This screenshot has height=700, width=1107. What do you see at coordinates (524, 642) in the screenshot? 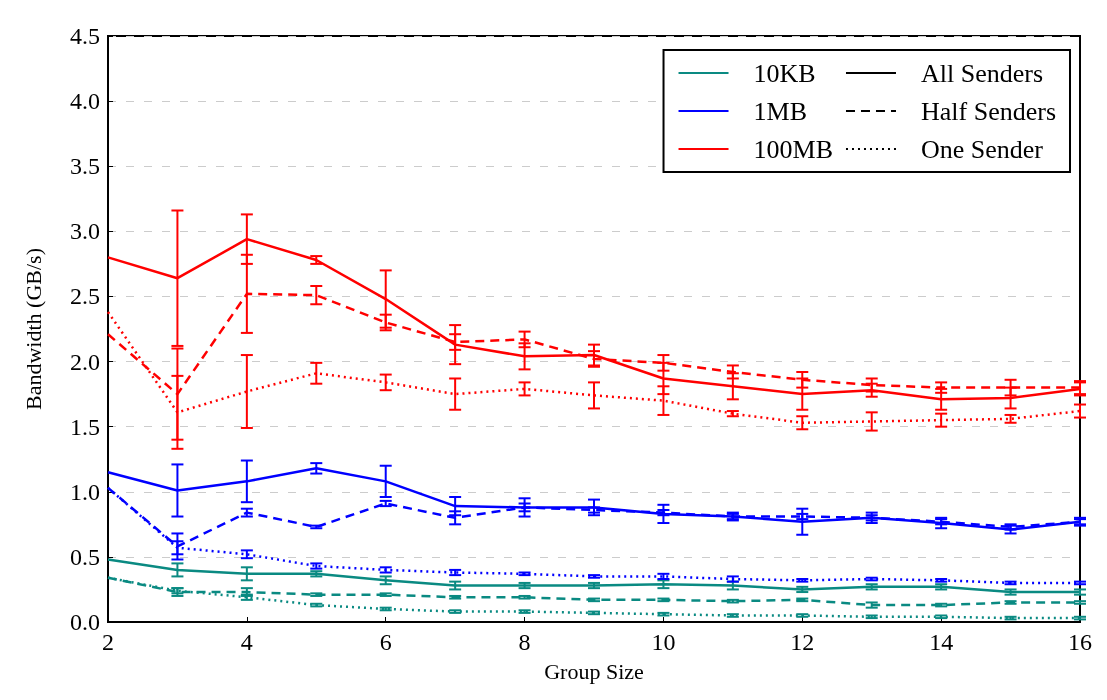
I see `x-tick-label: 8` at bounding box center [524, 642].